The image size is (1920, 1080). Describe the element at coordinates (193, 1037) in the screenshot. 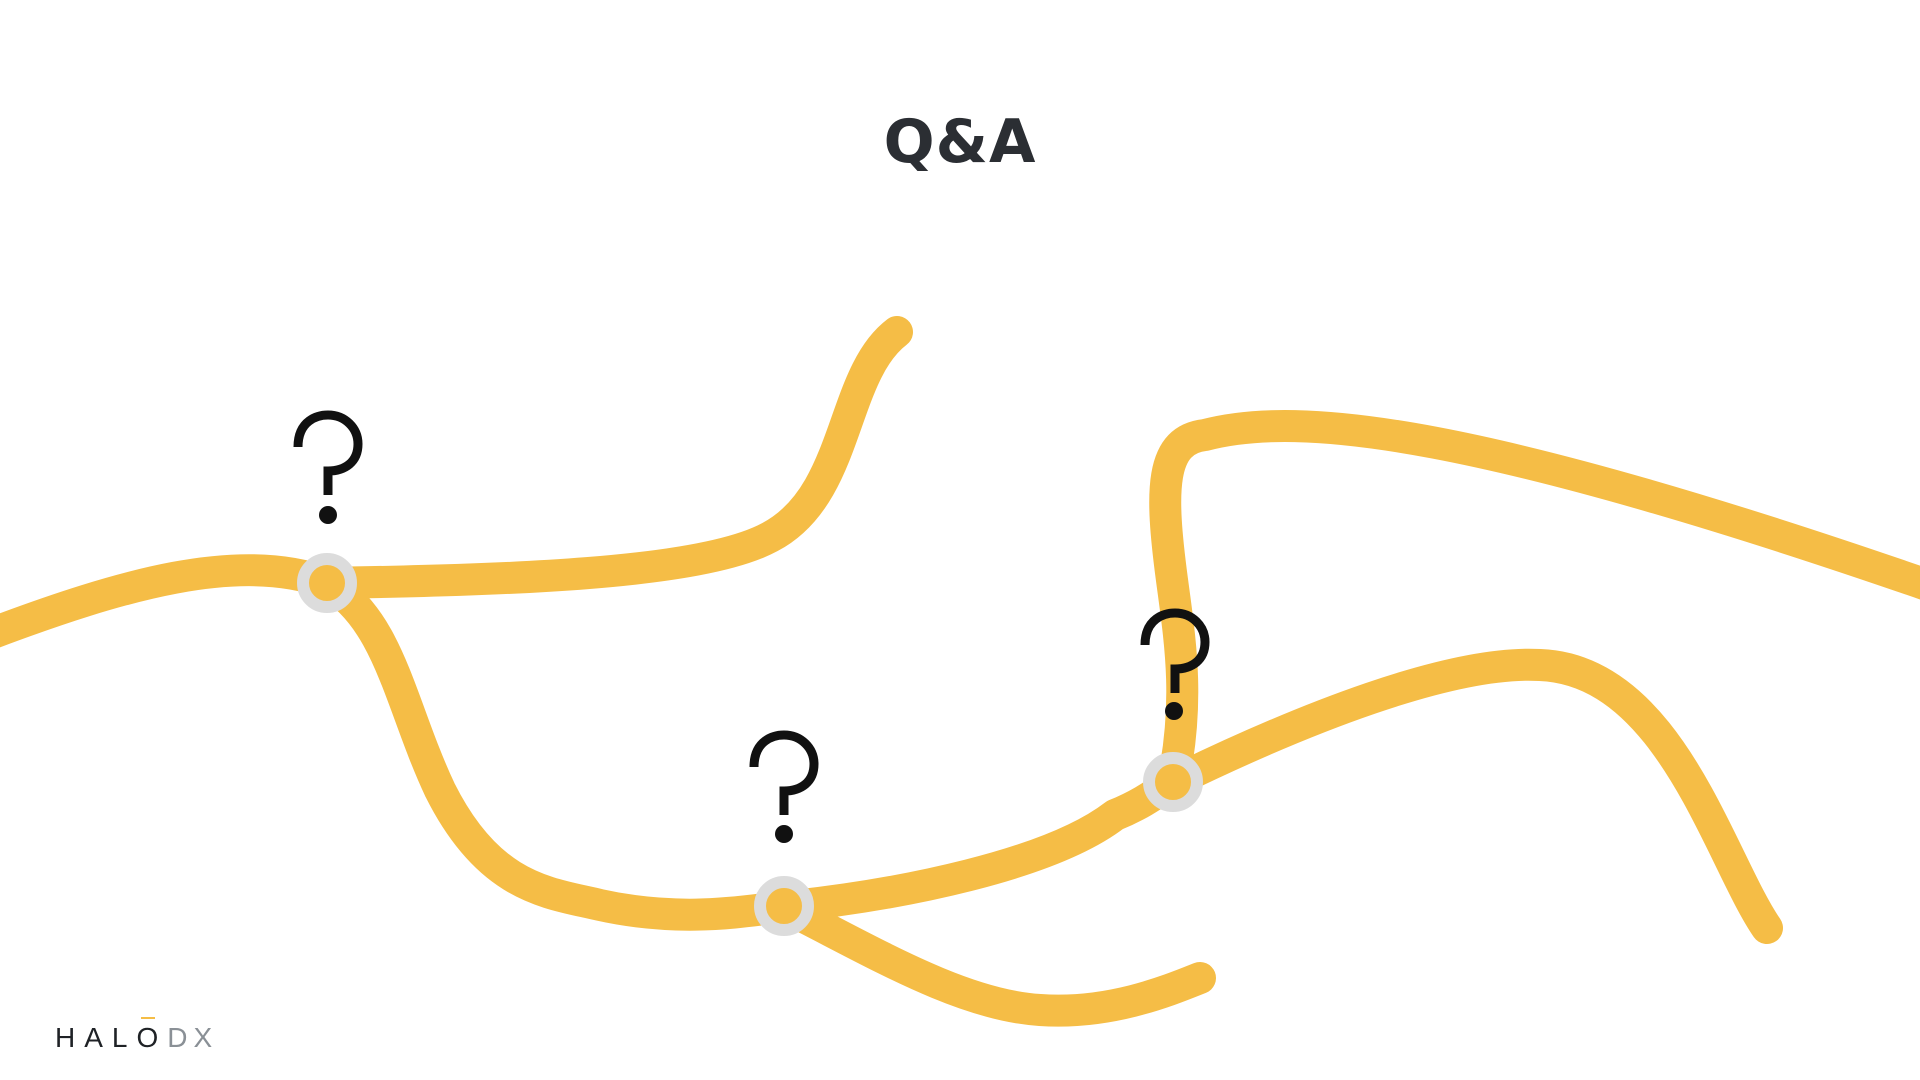

I see `logo-secondary-text: DX` at that location.